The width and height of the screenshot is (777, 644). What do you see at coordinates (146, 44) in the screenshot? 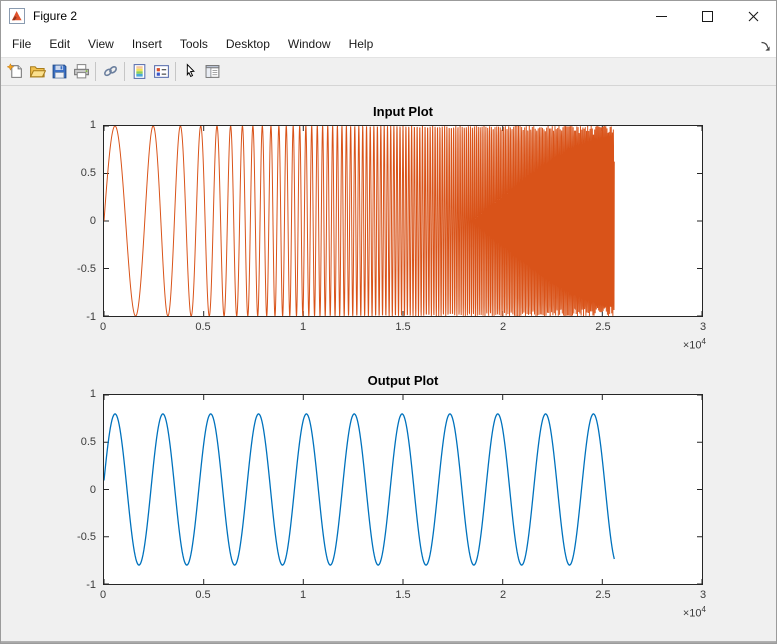
I see `menu-insert: Insert` at bounding box center [146, 44].